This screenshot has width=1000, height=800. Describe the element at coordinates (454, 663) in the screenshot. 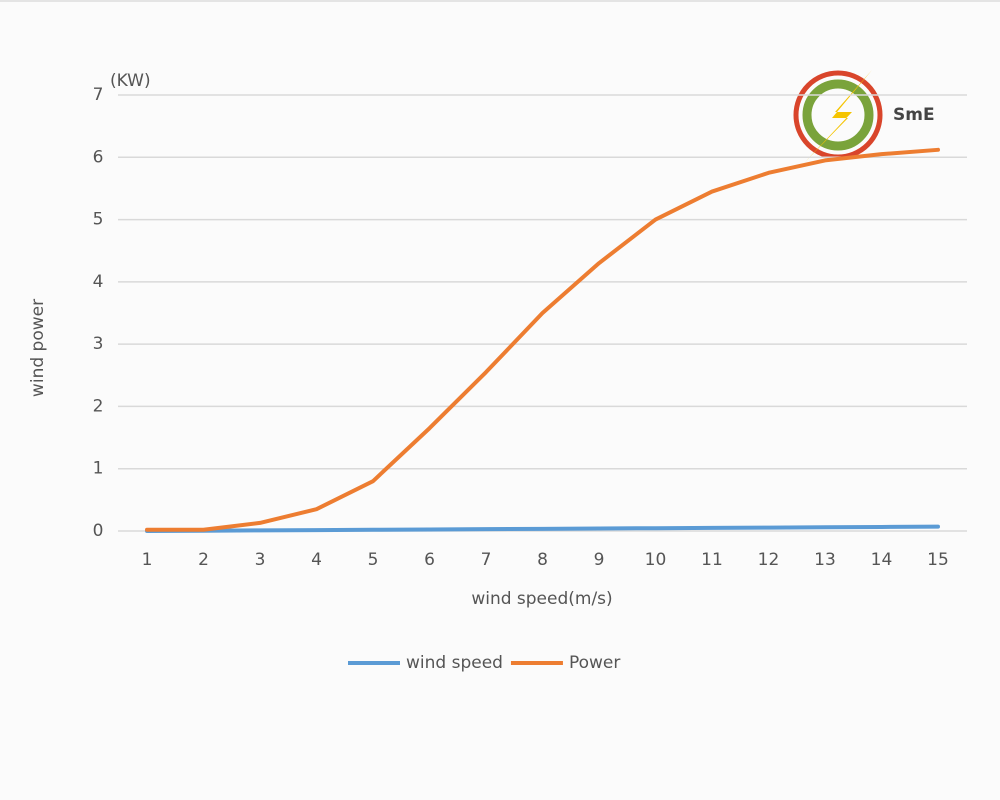

I see `legend-label: wind speed` at that location.